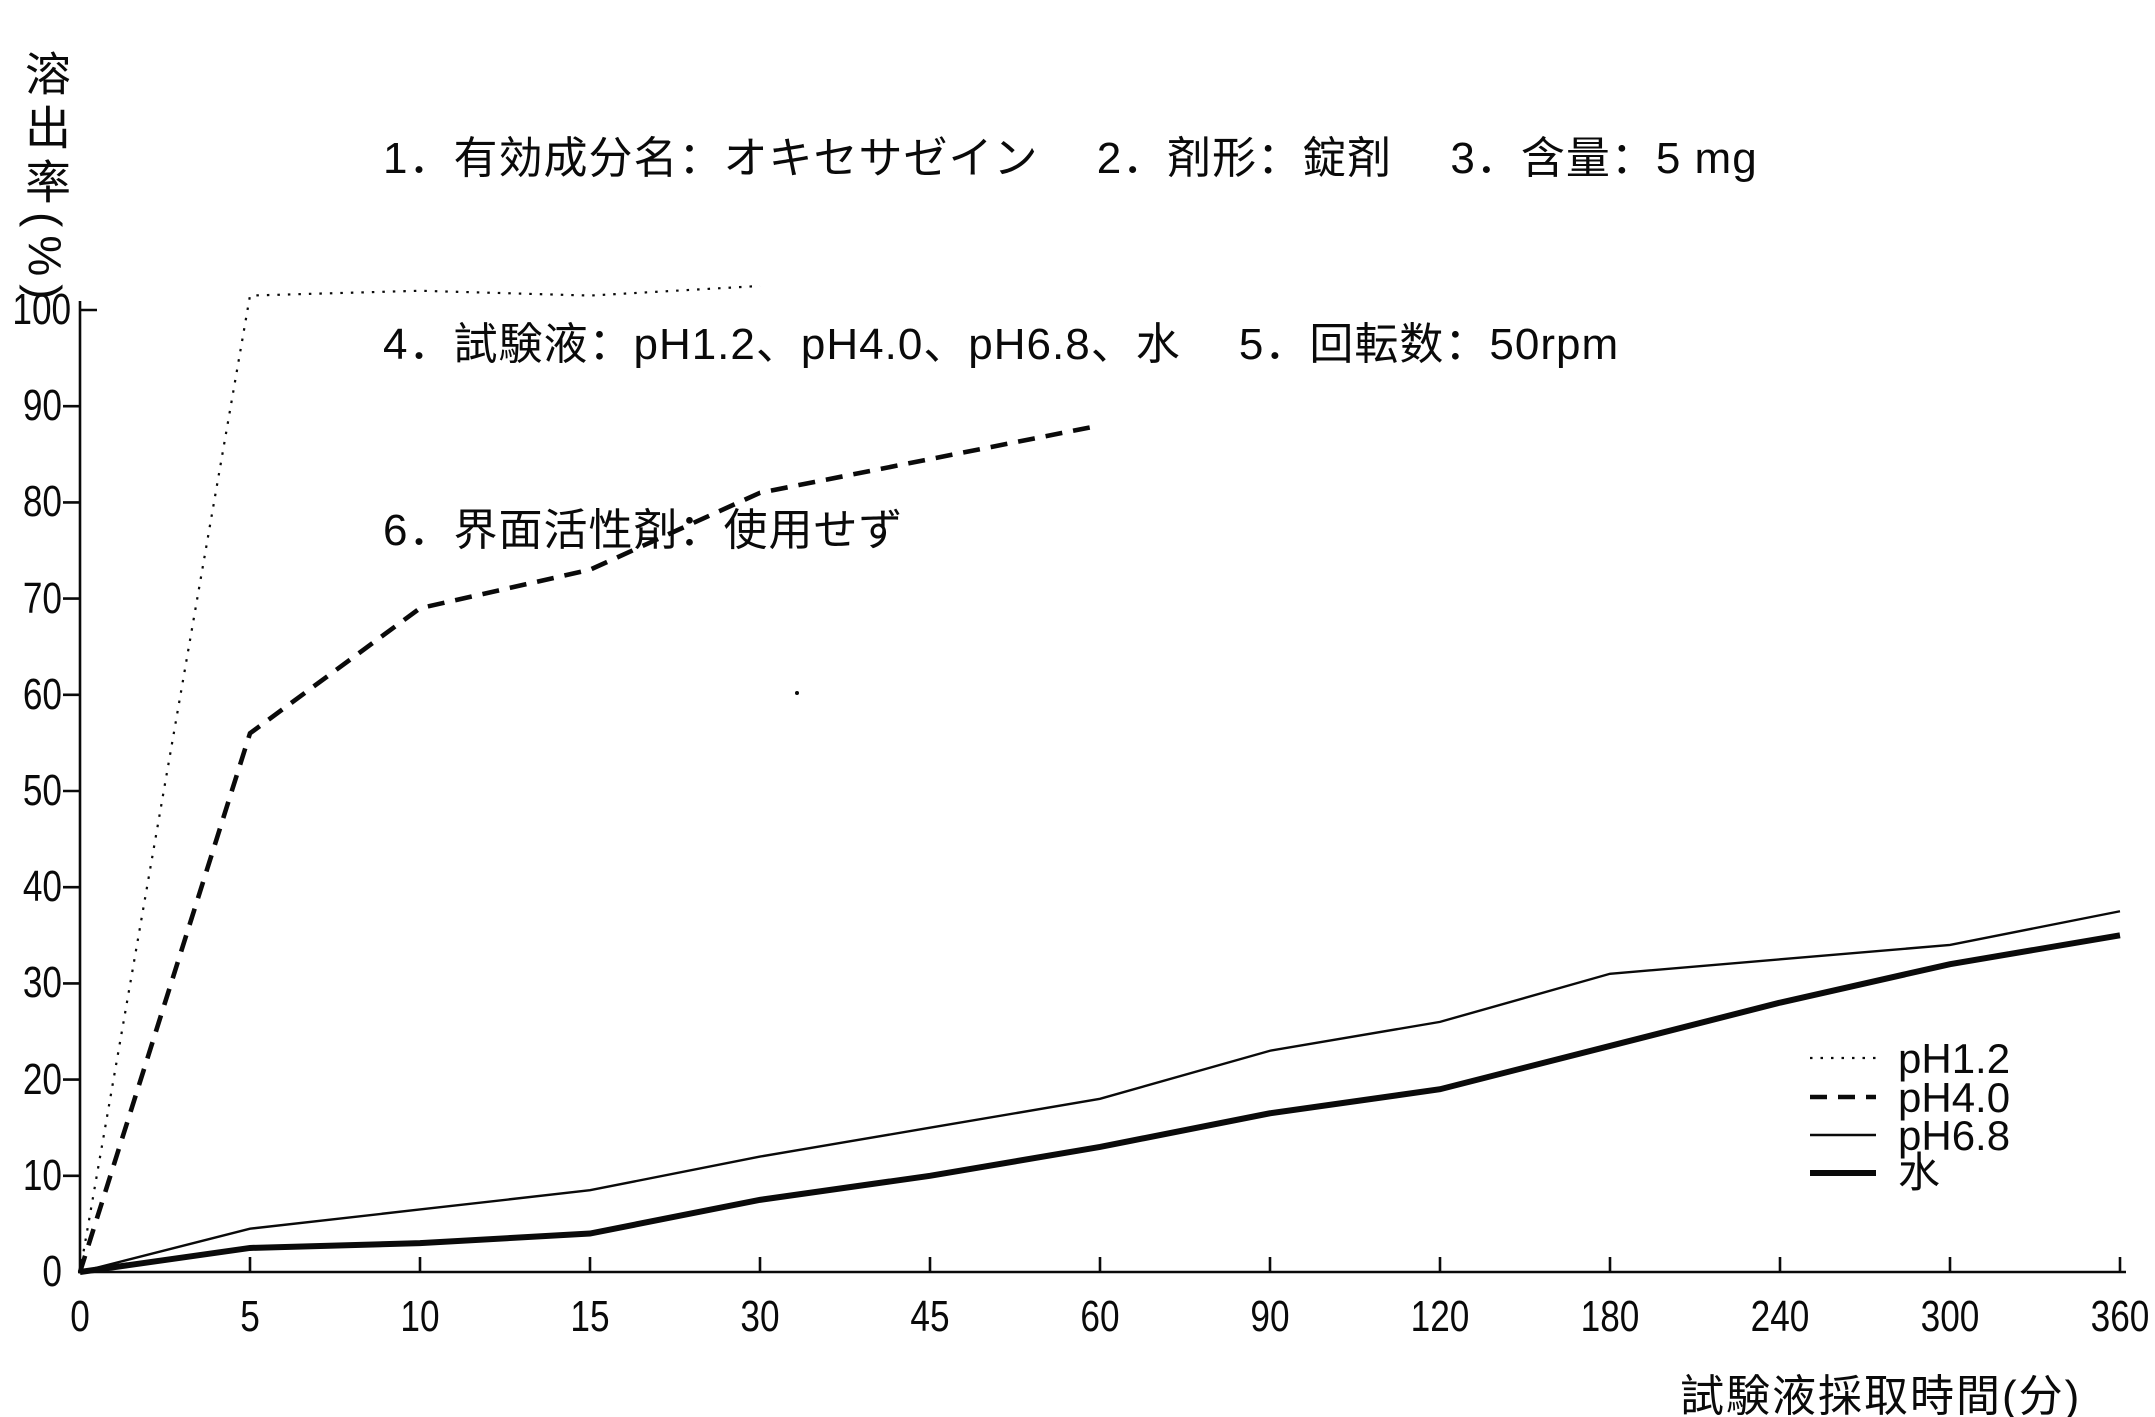 The height and width of the screenshot is (1417, 2155). I want to click on x-tick-label-360: 360, so click(2120, 1316).